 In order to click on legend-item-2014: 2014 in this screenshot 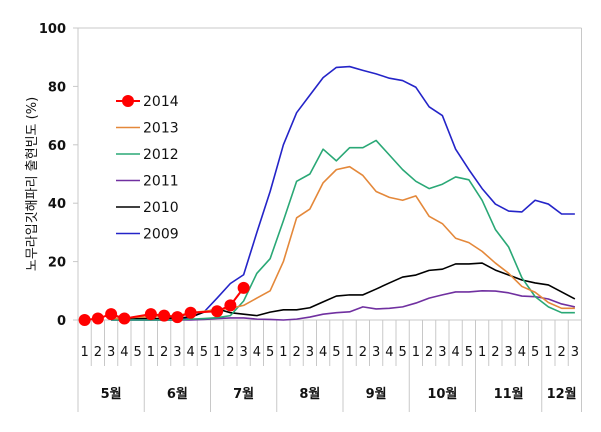, I will do `click(147, 102)`.